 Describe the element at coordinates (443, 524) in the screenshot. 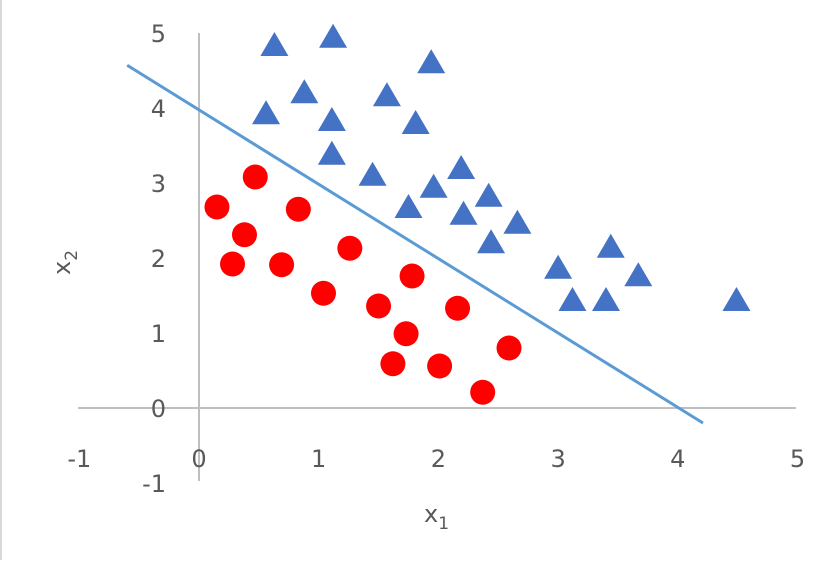

I see `x-axis-label-sub: 1` at that location.